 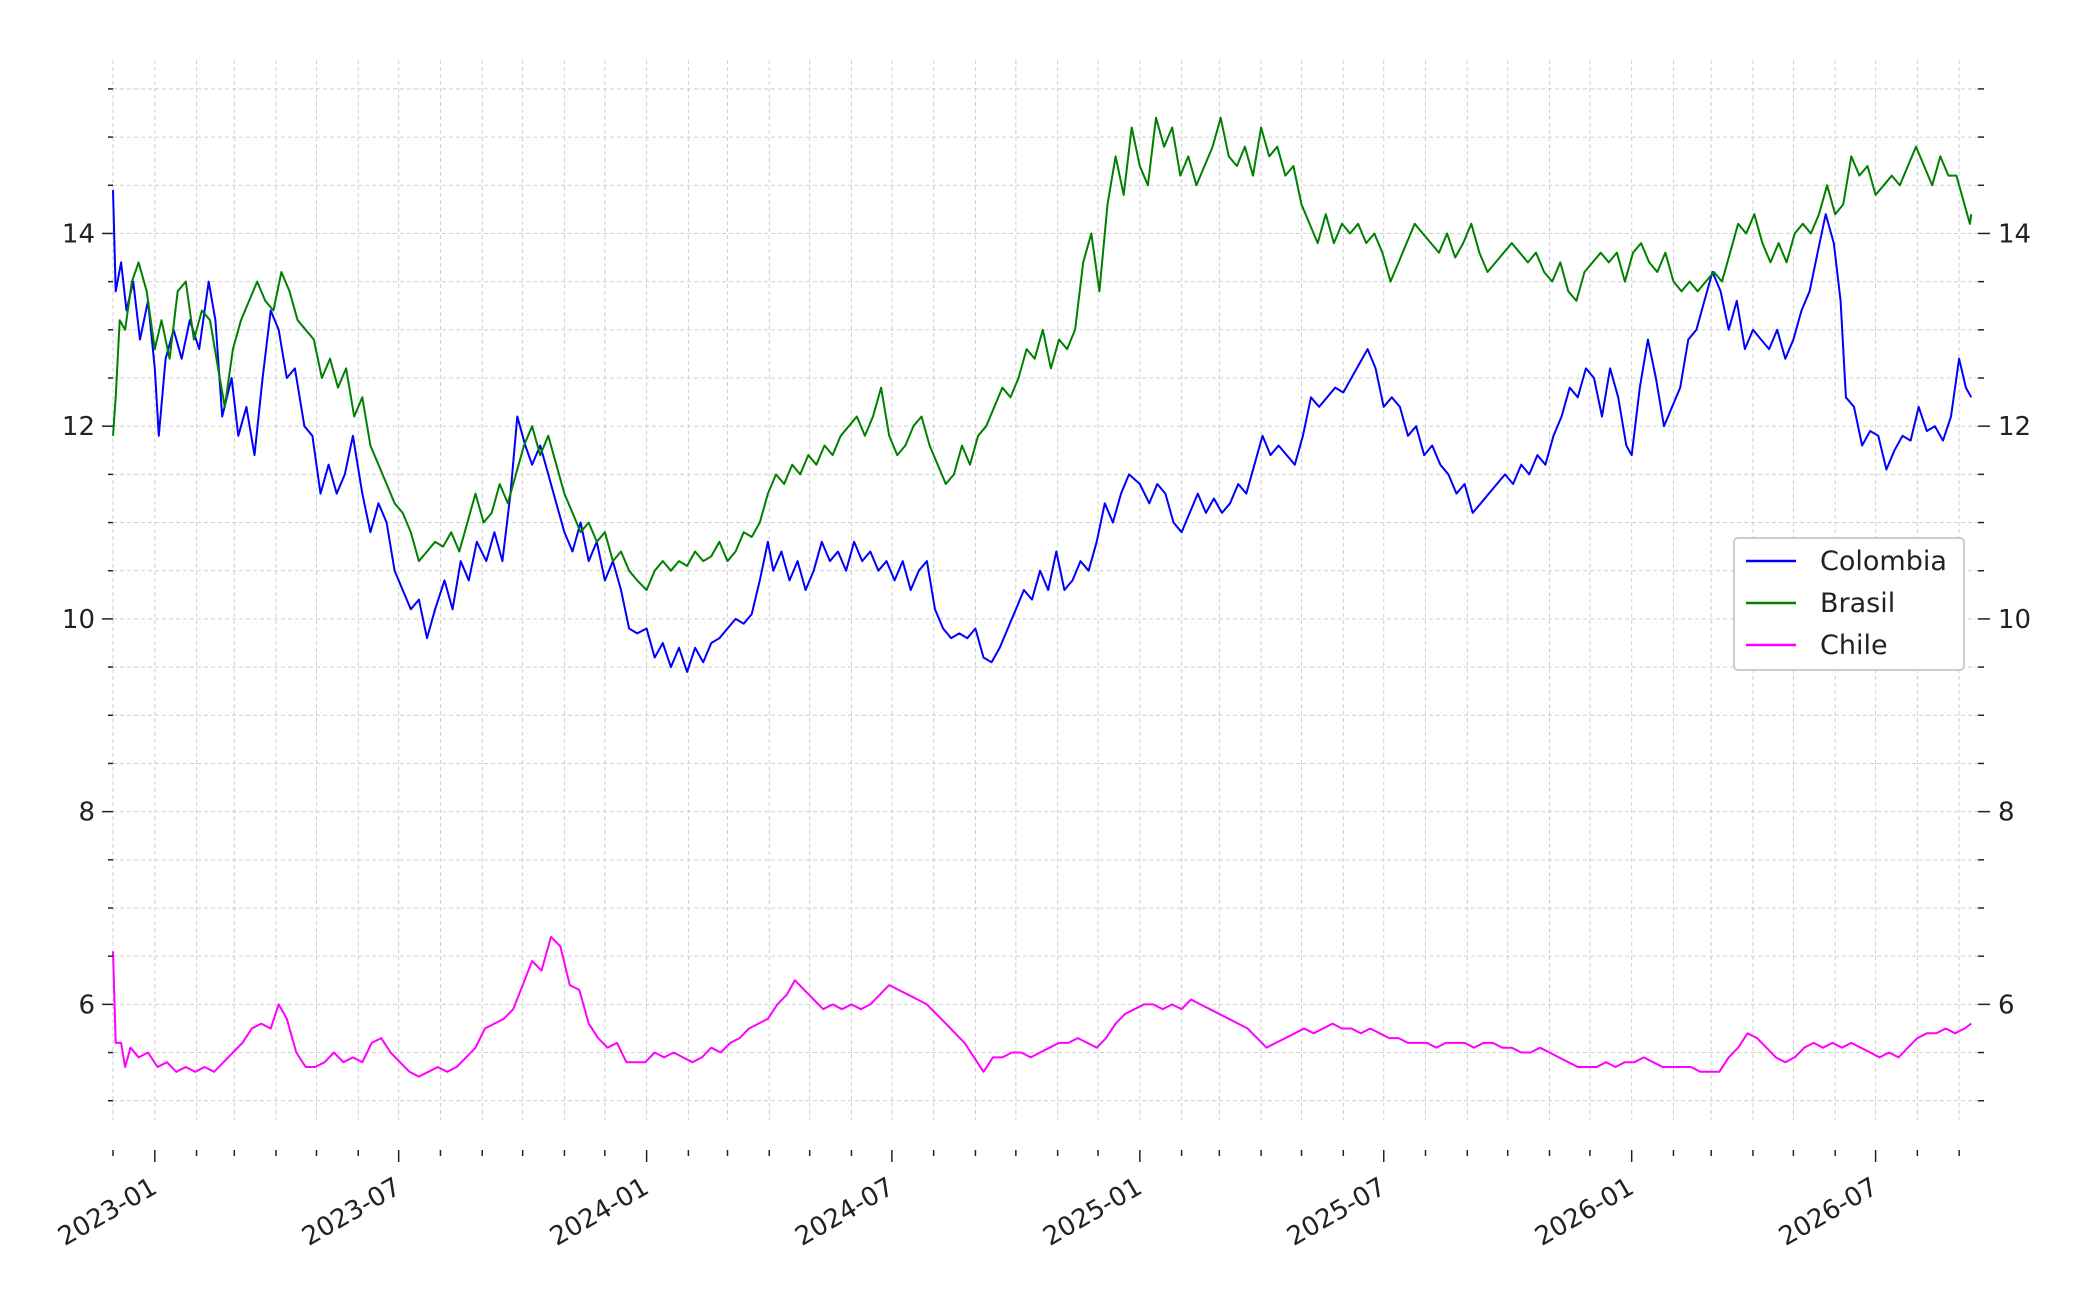 I want to click on x-tick-label: 2026-01, so click(x=1584, y=1212).